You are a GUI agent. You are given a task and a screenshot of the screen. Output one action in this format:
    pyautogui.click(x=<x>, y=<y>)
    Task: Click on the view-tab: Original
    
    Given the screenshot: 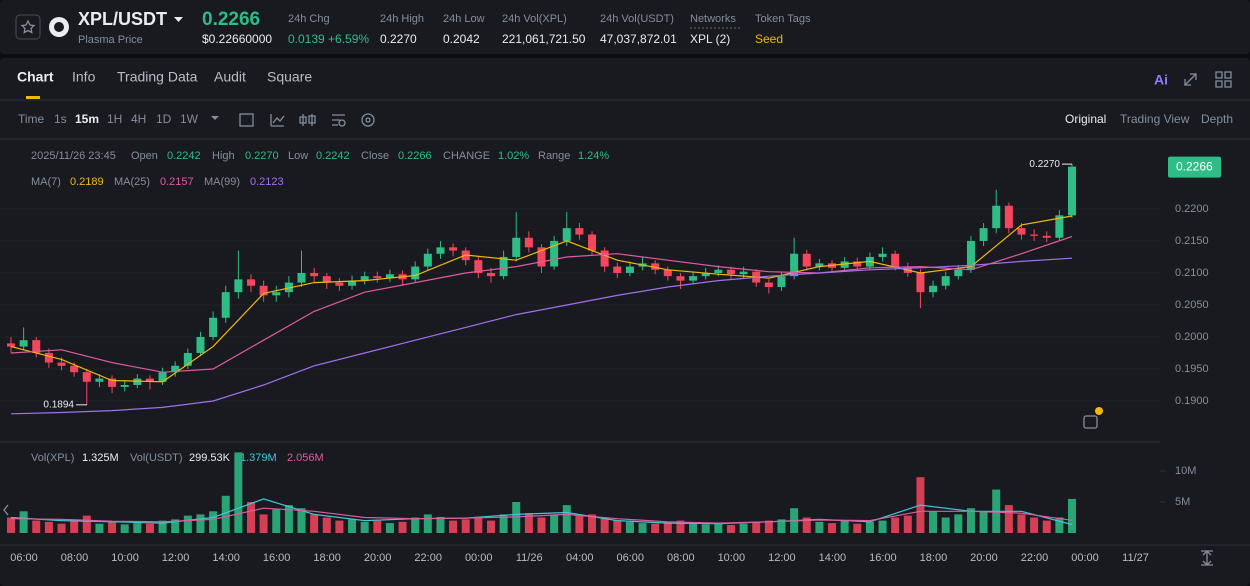 What is the action you would take?
    pyautogui.click(x=1085, y=119)
    